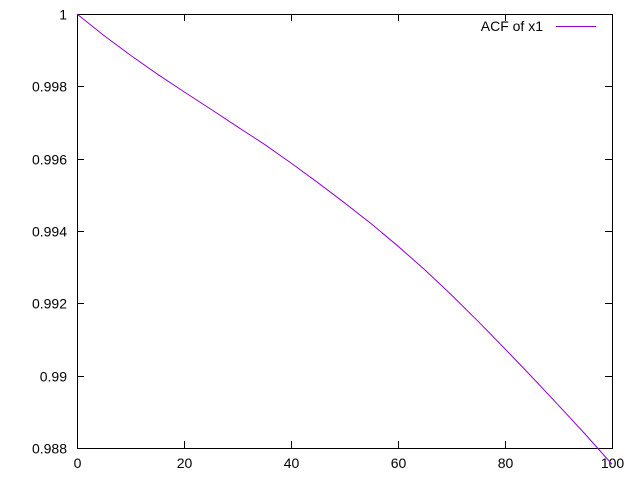 The width and height of the screenshot is (640, 480). What do you see at coordinates (49, 304) in the screenshot?
I see `y-tick-label: 0.992` at bounding box center [49, 304].